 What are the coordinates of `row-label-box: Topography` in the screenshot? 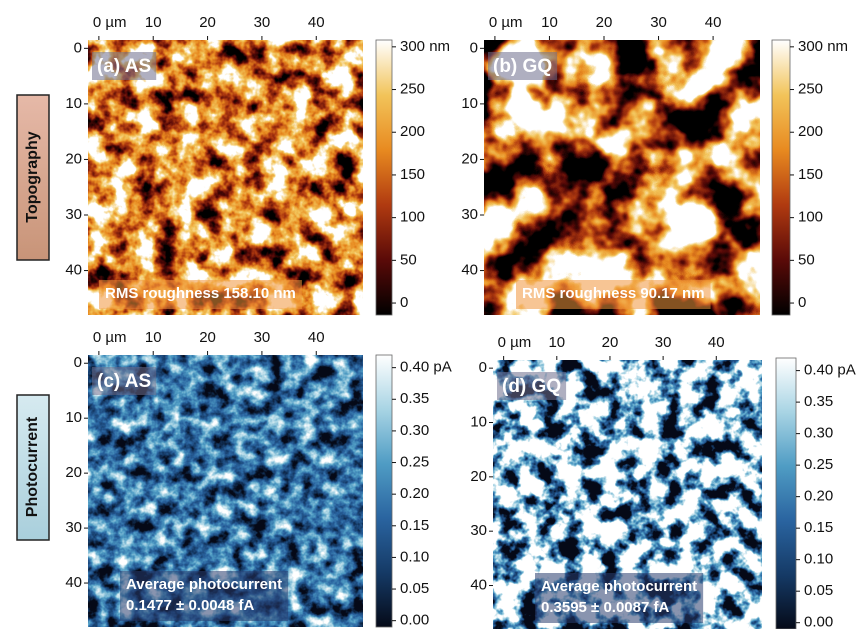 It's located at (33, 177).